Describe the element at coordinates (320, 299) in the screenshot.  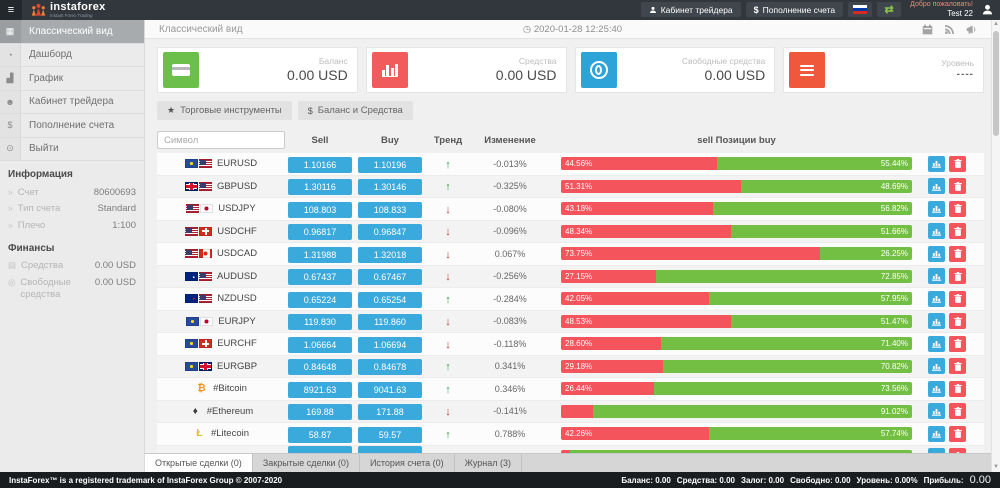
I see `sell-price-button: 0.65224` at that location.